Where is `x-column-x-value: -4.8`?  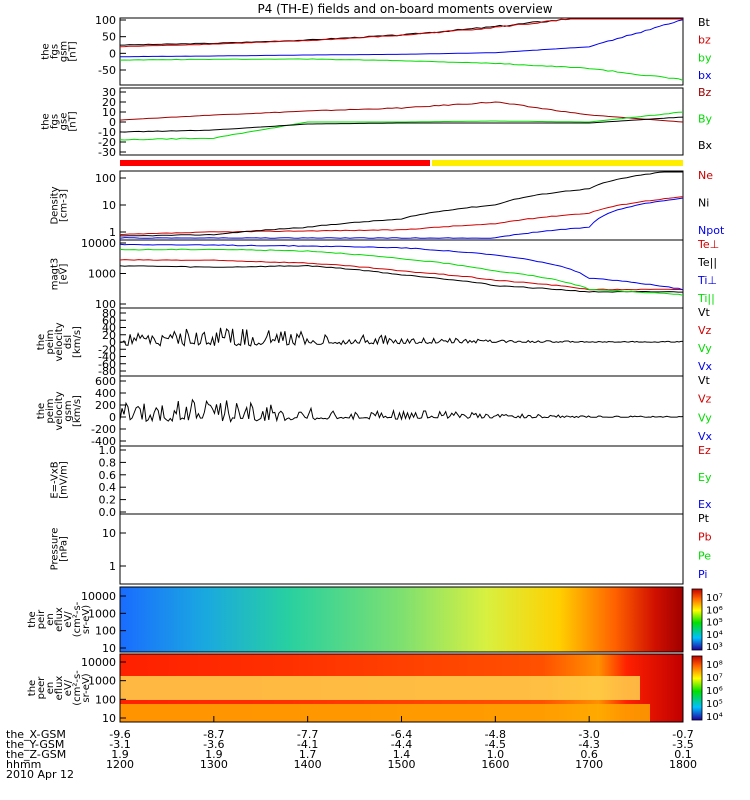 x-column-x-value: -4.8 is located at coordinates (495, 734).